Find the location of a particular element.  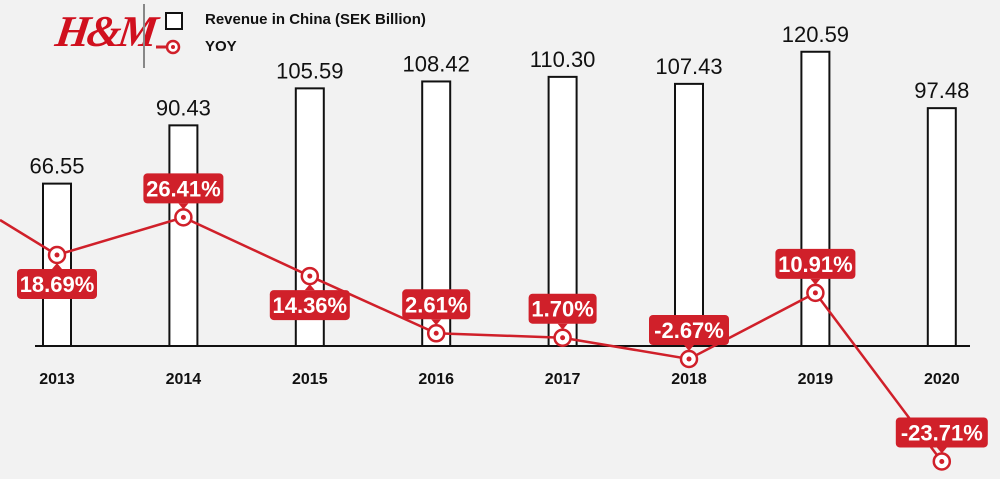

x-tick-label: 2018 is located at coordinates (689, 379).